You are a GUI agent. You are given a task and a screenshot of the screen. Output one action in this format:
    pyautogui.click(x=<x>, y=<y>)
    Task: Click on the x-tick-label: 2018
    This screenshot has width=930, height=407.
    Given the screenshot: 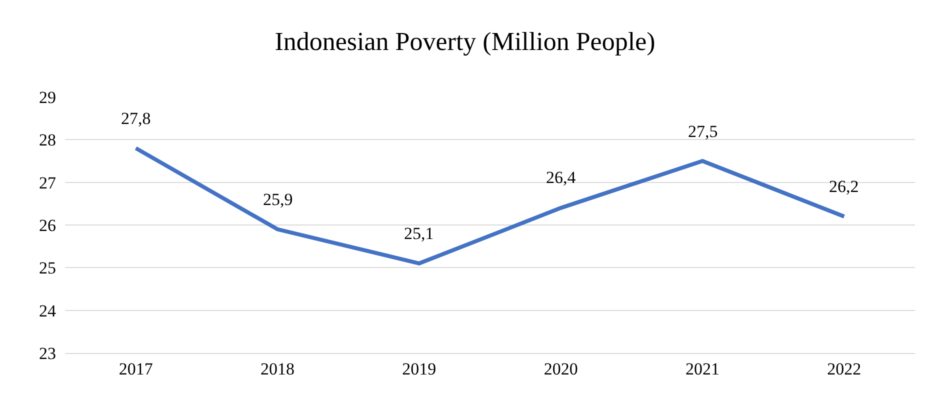 What is the action you would take?
    pyautogui.click(x=277, y=369)
    